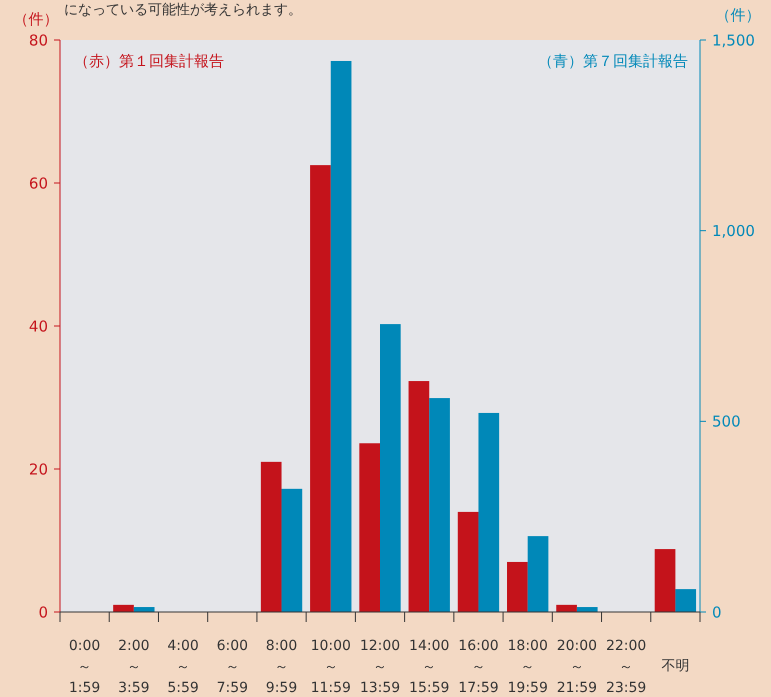 The height and width of the screenshot is (697, 771). I want to click on bar, so click(665, 580).